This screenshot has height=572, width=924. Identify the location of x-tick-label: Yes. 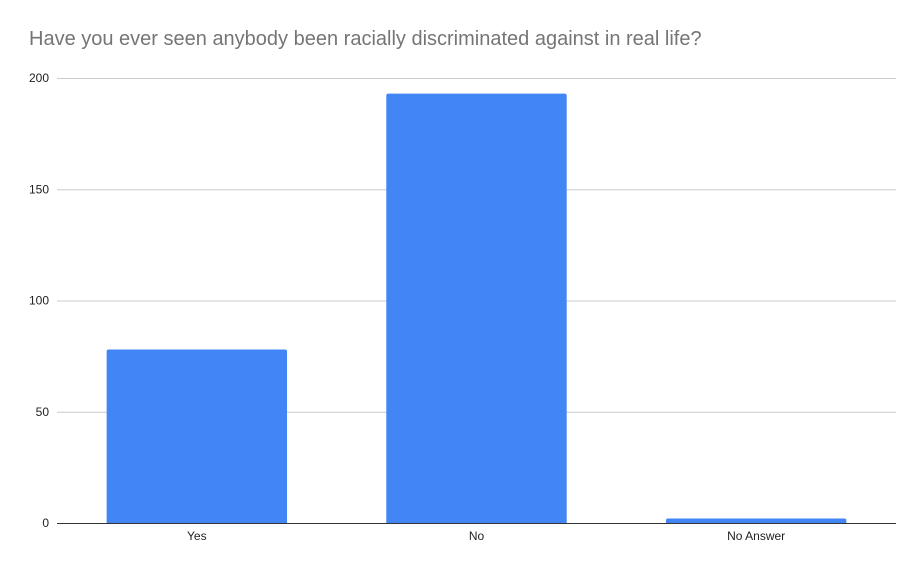
(197, 536).